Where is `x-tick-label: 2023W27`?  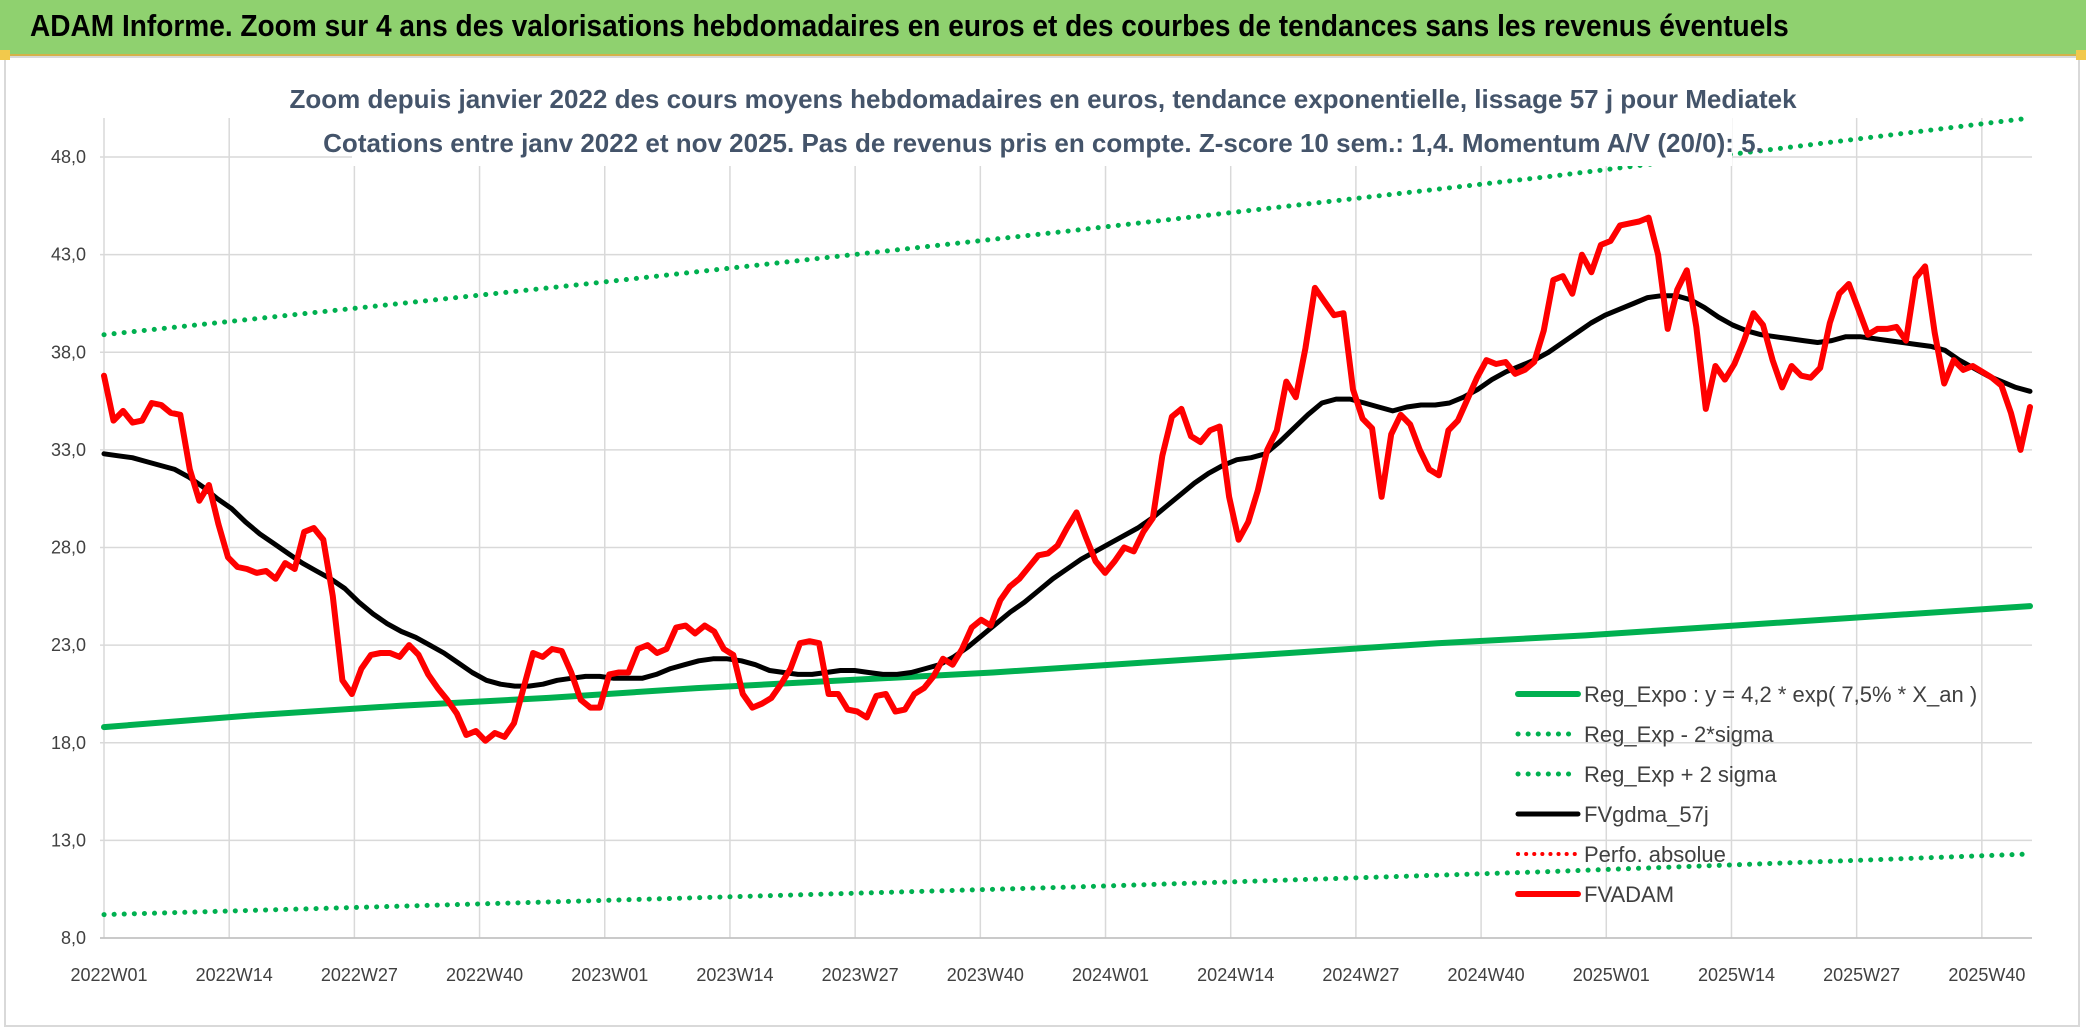
x-tick-label: 2023W27 is located at coordinates (860, 975).